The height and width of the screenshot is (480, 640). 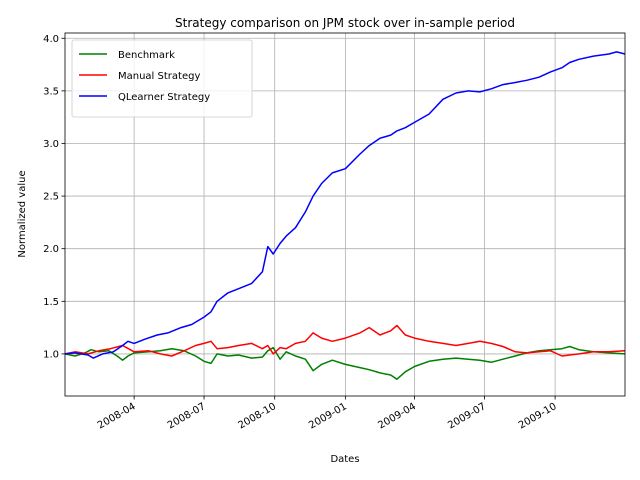 What do you see at coordinates (51, 39) in the screenshot?
I see `y-tick-label: 4.0` at bounding box center [51, 39].